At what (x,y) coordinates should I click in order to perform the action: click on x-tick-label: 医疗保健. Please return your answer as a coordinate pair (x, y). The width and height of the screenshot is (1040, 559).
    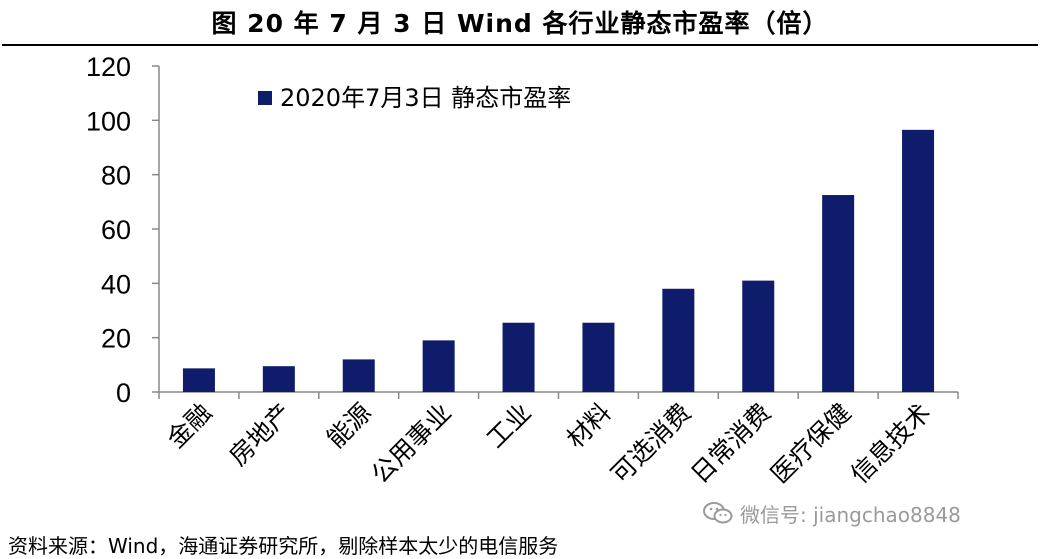
    Looking at the image, I should click on (810, 443).